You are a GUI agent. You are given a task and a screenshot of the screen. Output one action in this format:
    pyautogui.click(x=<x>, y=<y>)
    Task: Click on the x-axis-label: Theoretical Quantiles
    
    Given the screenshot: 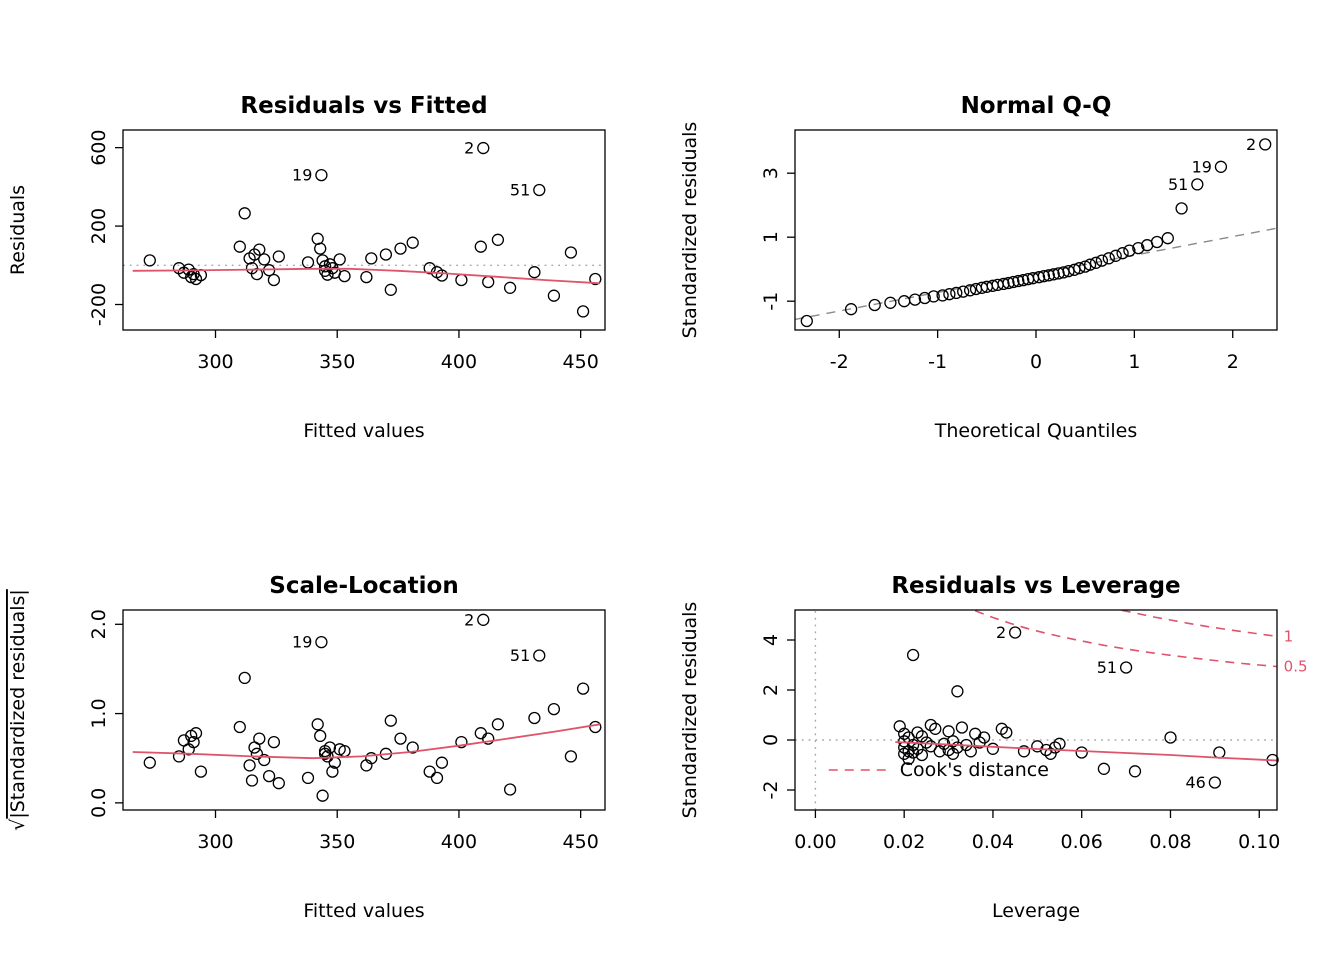 What is the action you would take?
    pyautogui.click(x=1035, y=431)
    